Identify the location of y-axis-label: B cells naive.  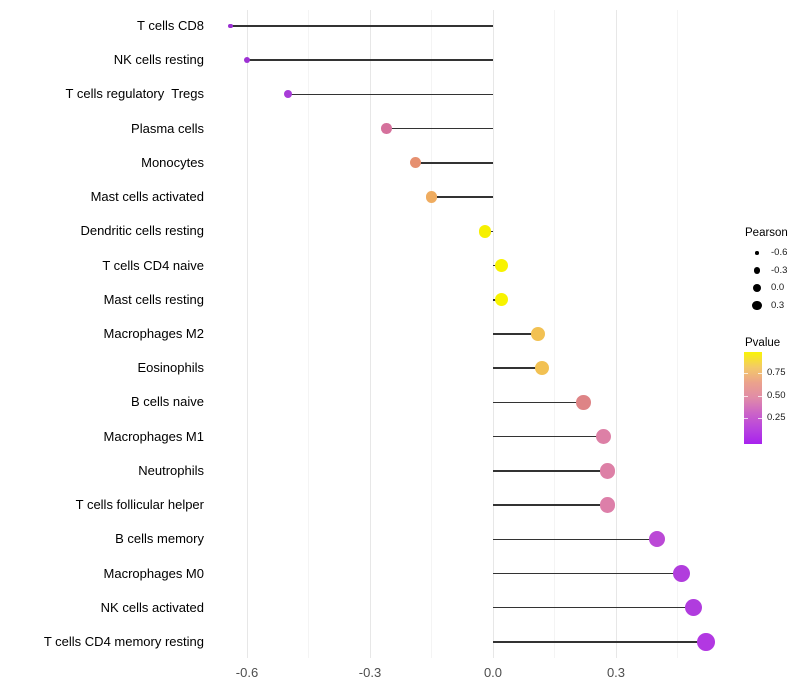
(167, 402).